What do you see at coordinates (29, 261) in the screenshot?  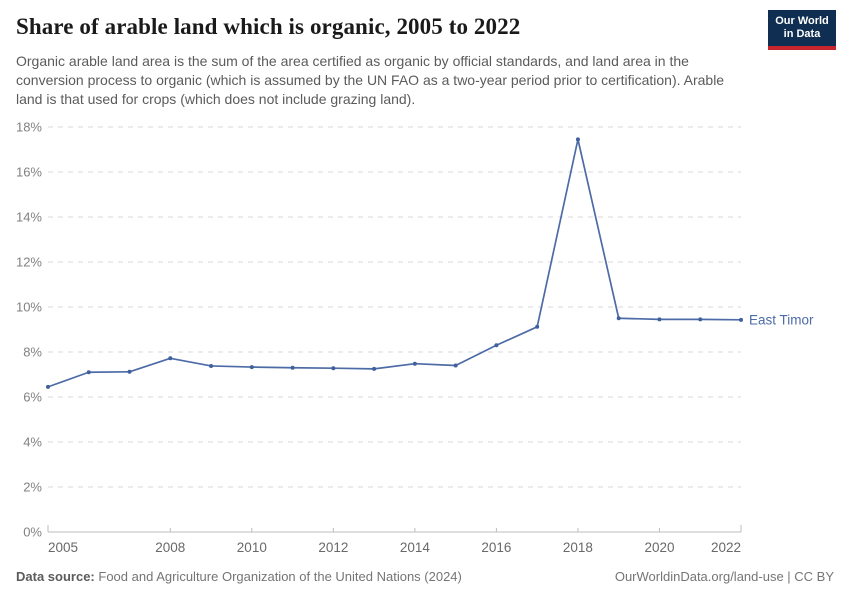 I see `y-axis-label: 12%` at bounding box center [29, 261].